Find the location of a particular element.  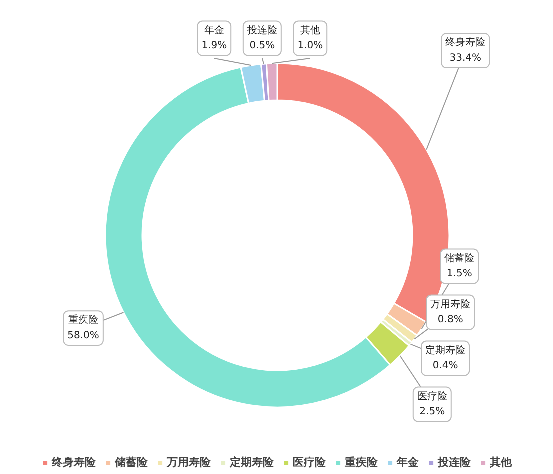

data-label: 33.4% is located at coordinates (466, 58).